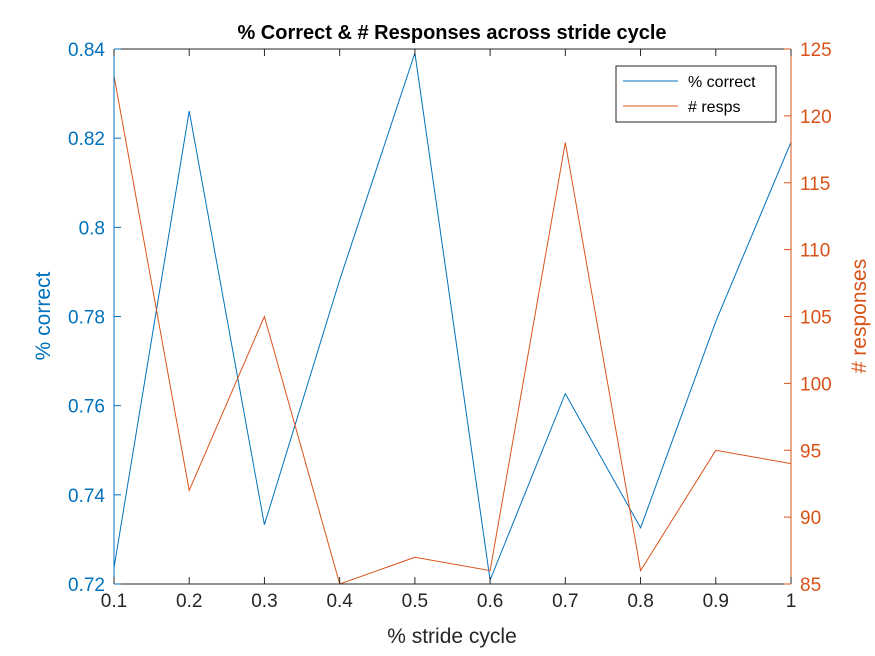 The width and height of the screenshot is (875, 656). I want to click on right-y-tick-label: 100, so click(816, 384).